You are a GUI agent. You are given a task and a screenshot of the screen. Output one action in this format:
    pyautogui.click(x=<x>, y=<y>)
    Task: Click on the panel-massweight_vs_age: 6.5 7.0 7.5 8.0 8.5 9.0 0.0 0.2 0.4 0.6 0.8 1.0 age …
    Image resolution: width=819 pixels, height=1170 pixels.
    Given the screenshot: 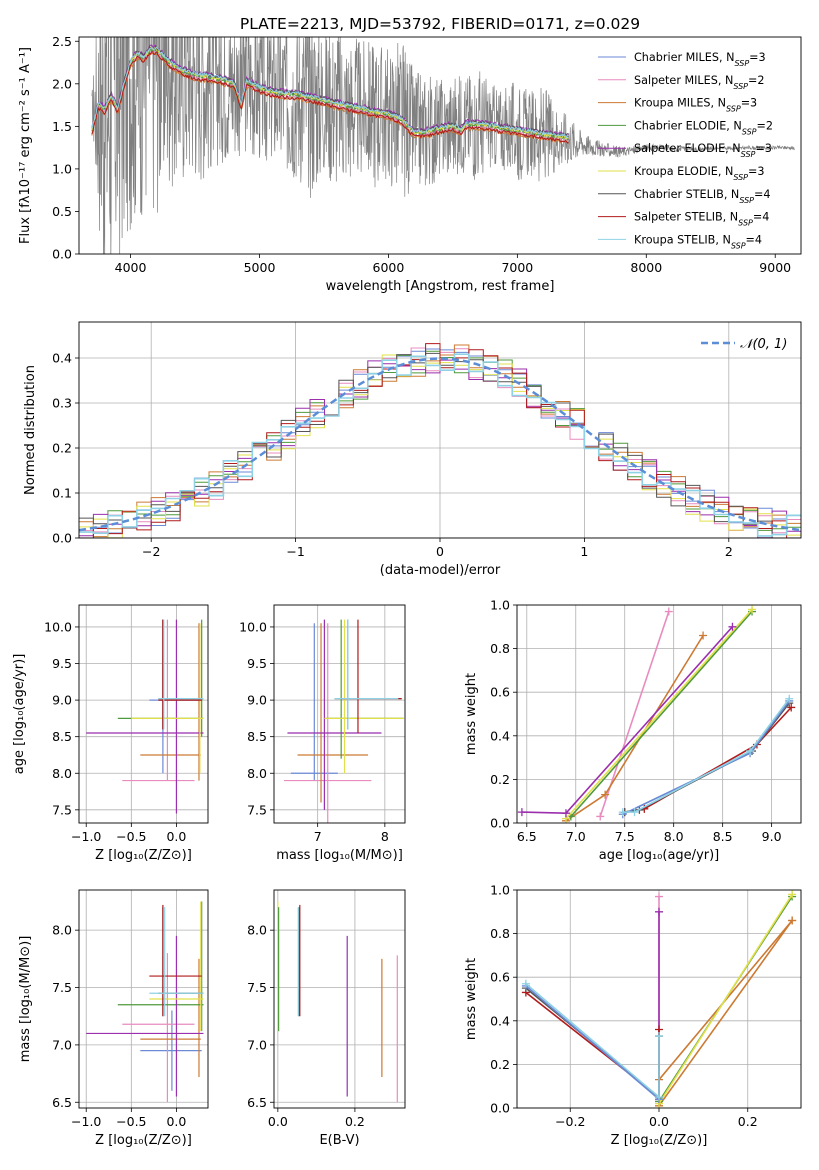 What is the action you would take?
    pyautogui.click(x=633, y=730)
    